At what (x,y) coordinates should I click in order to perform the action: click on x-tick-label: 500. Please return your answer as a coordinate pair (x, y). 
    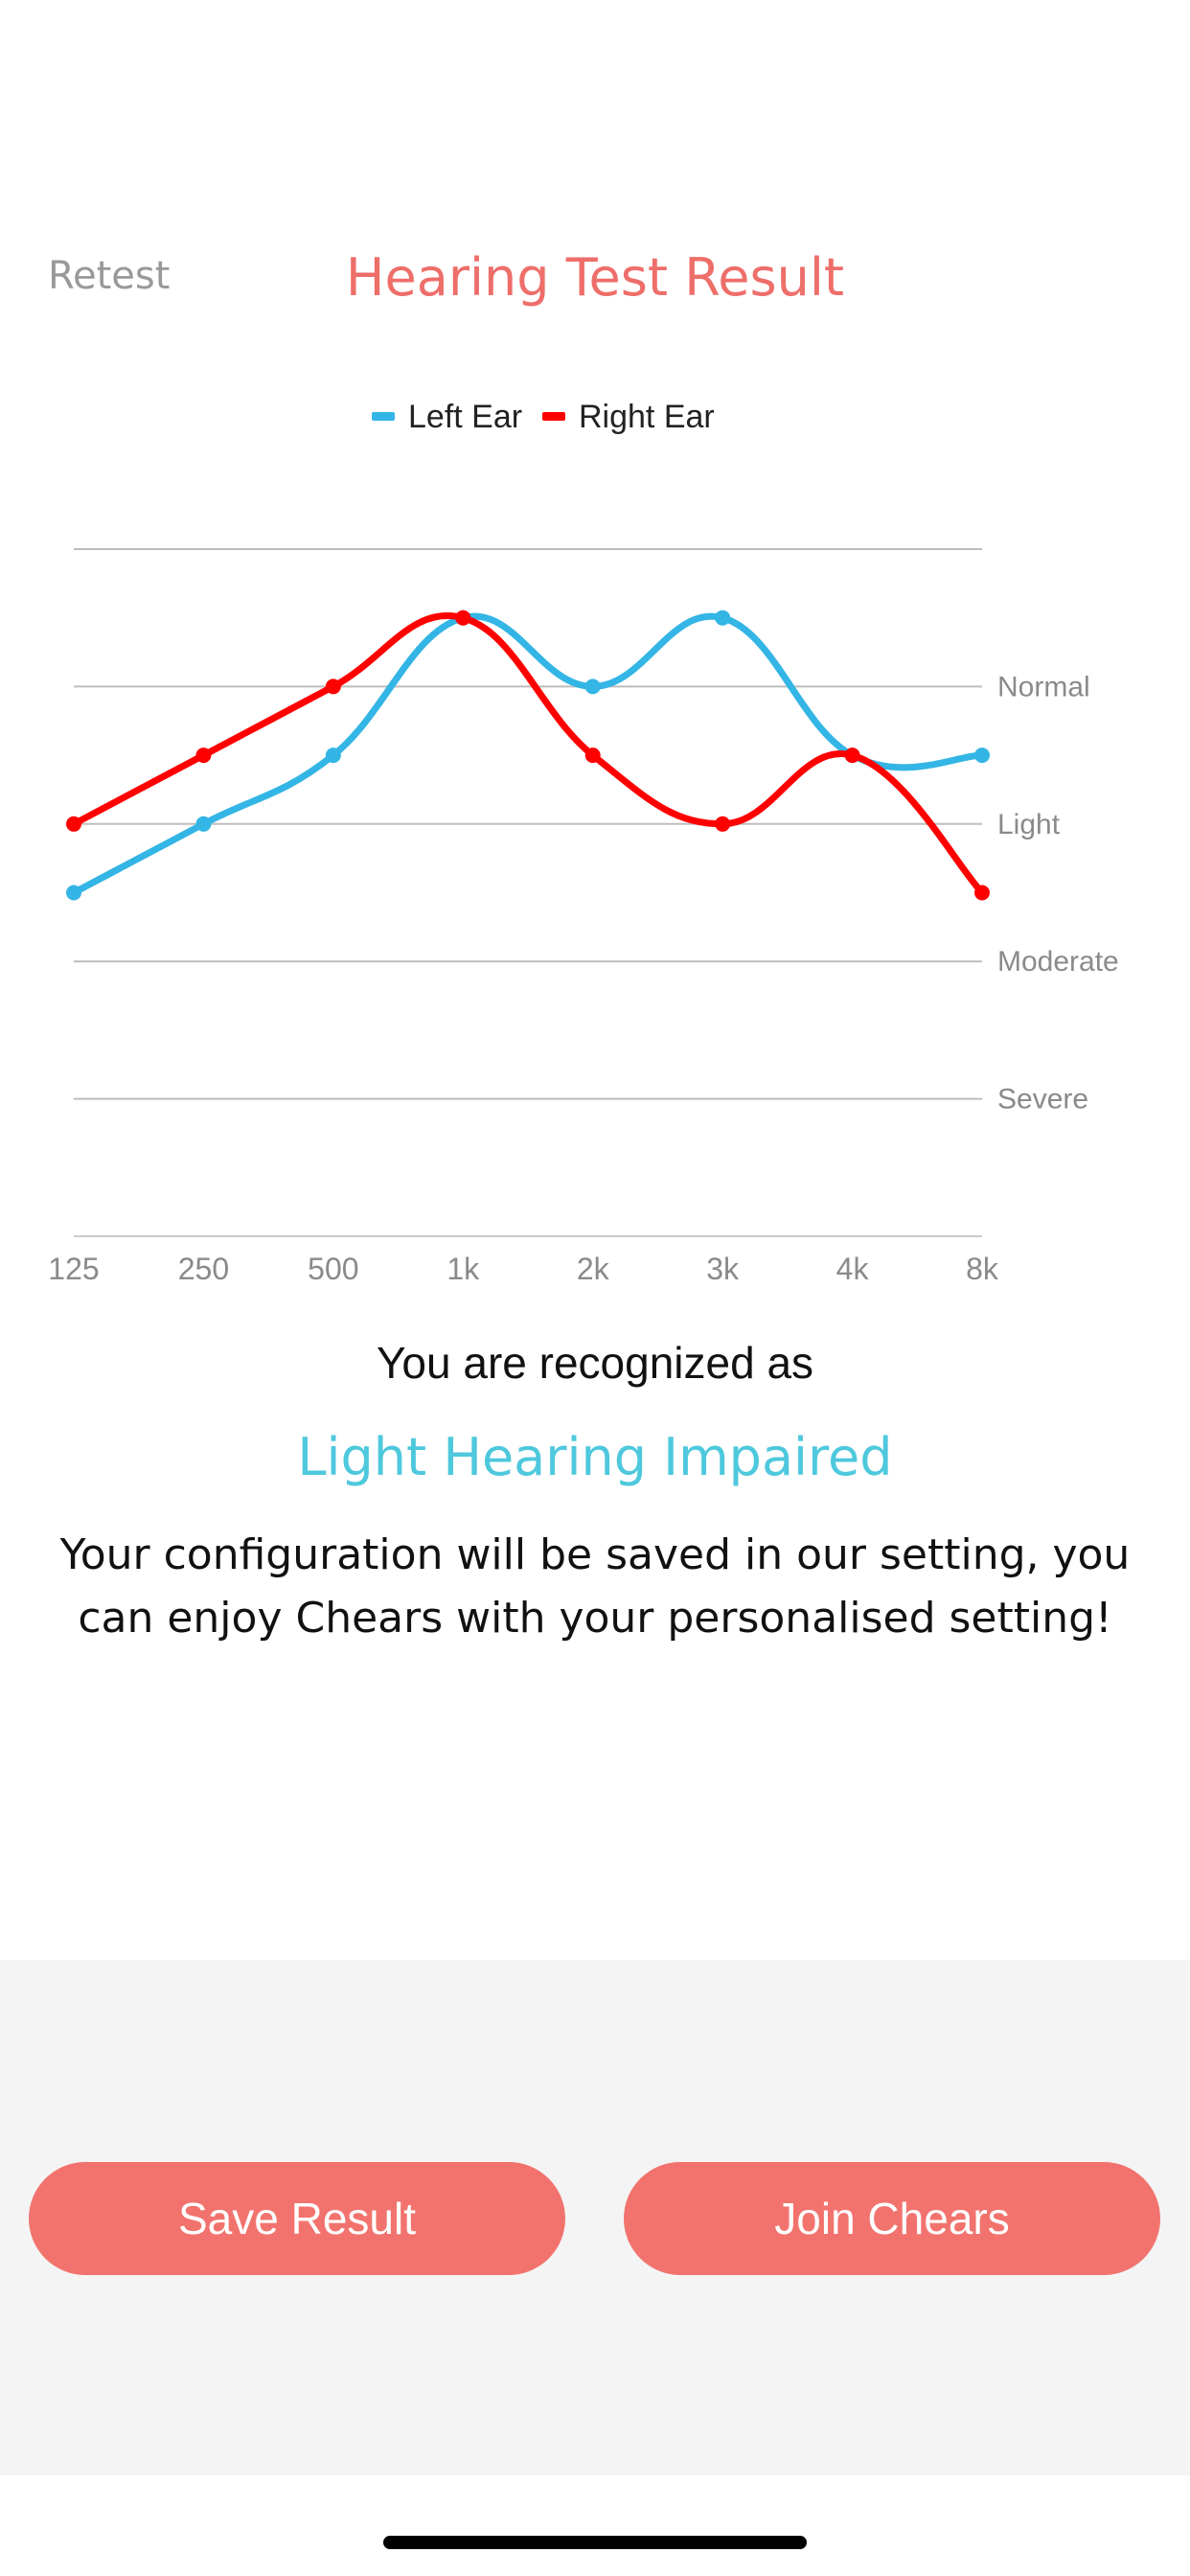
    Looking at the image, I should click on (333, 1269).